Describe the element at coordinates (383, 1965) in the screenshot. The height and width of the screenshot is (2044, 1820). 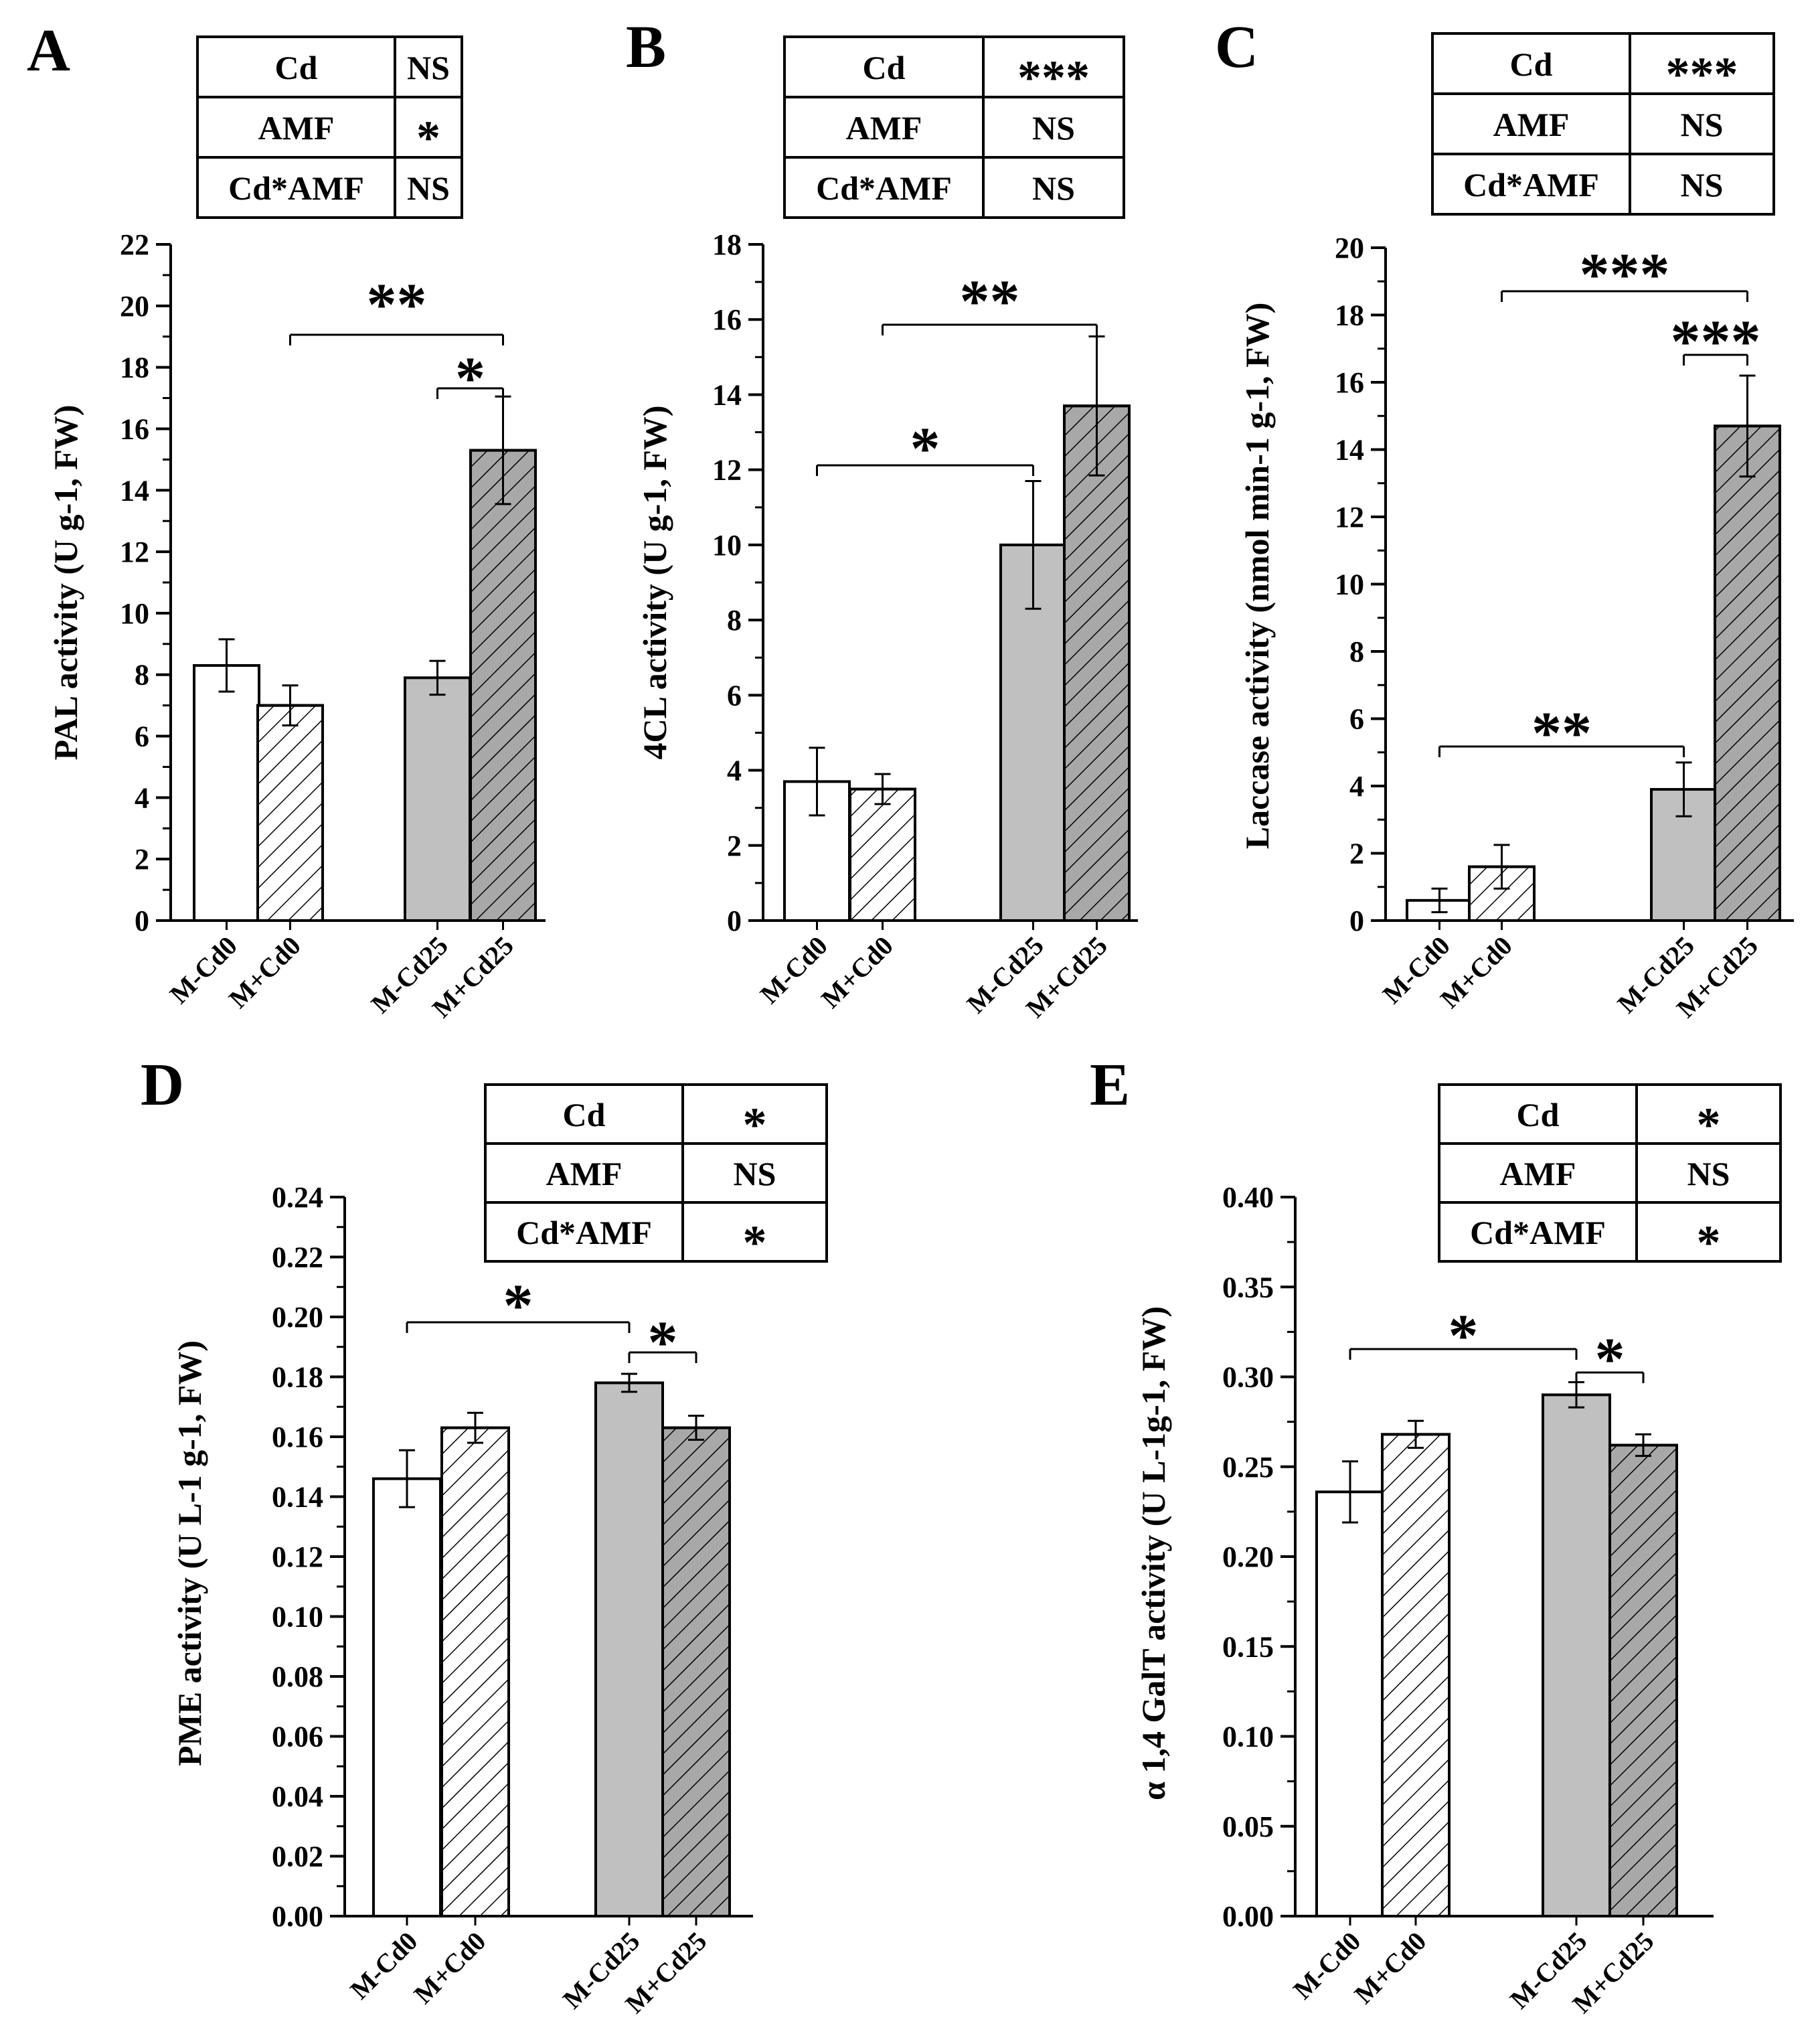
I see `category-label: M-Cd0` at that location.